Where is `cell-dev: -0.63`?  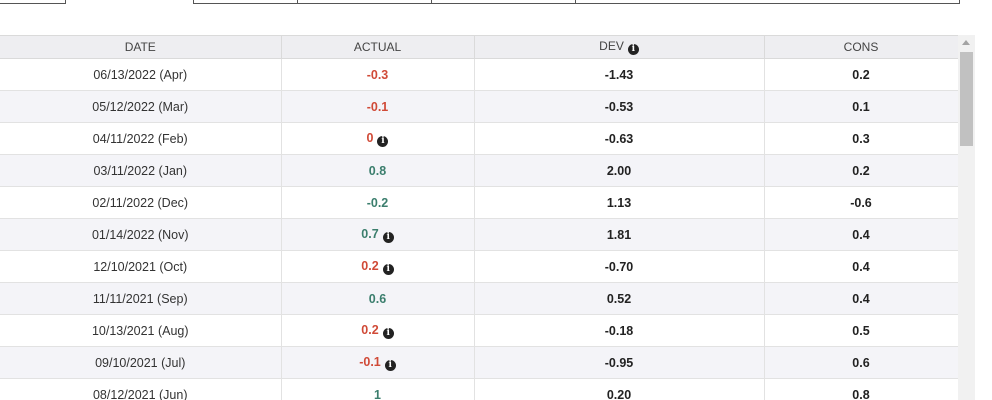
cell-dev: -0.63 is located at coordinates (619, 138).